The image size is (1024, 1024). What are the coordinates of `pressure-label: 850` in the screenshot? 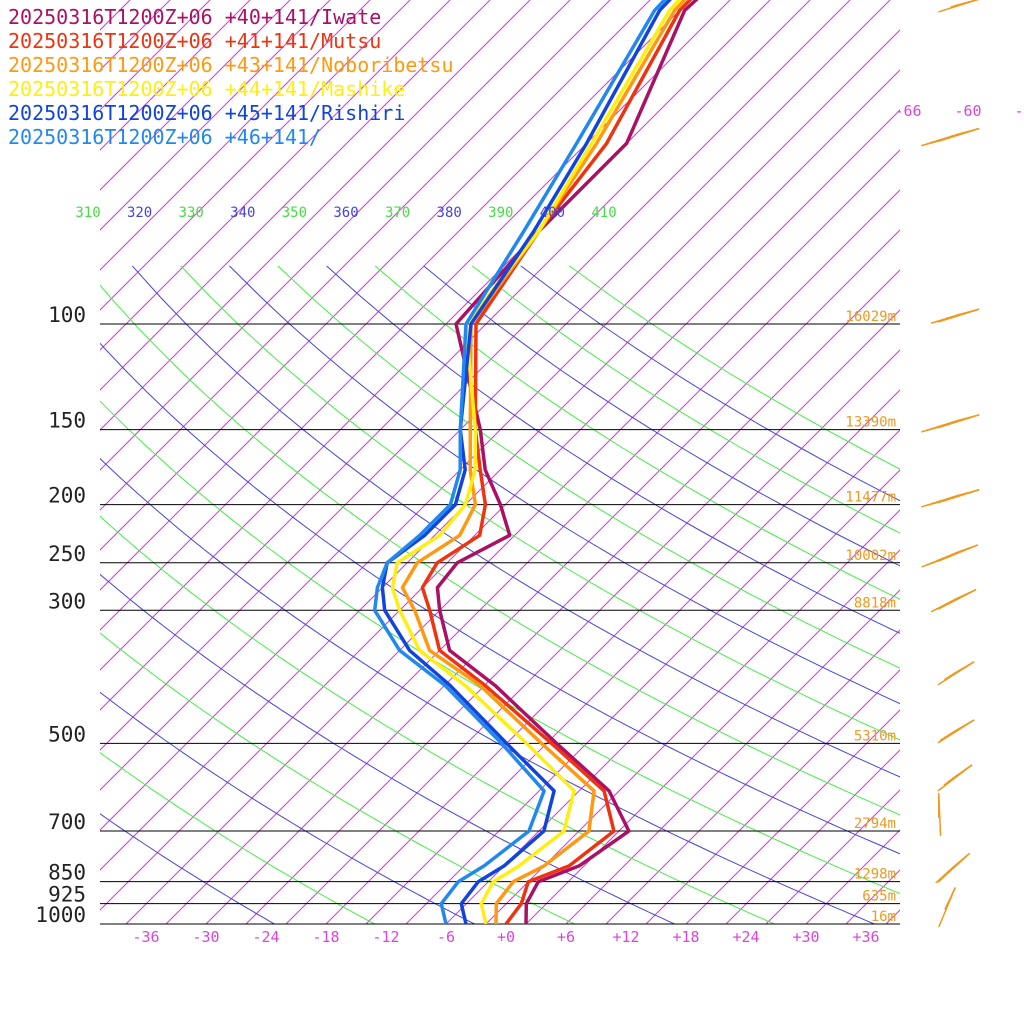 It's located at (67, 873).